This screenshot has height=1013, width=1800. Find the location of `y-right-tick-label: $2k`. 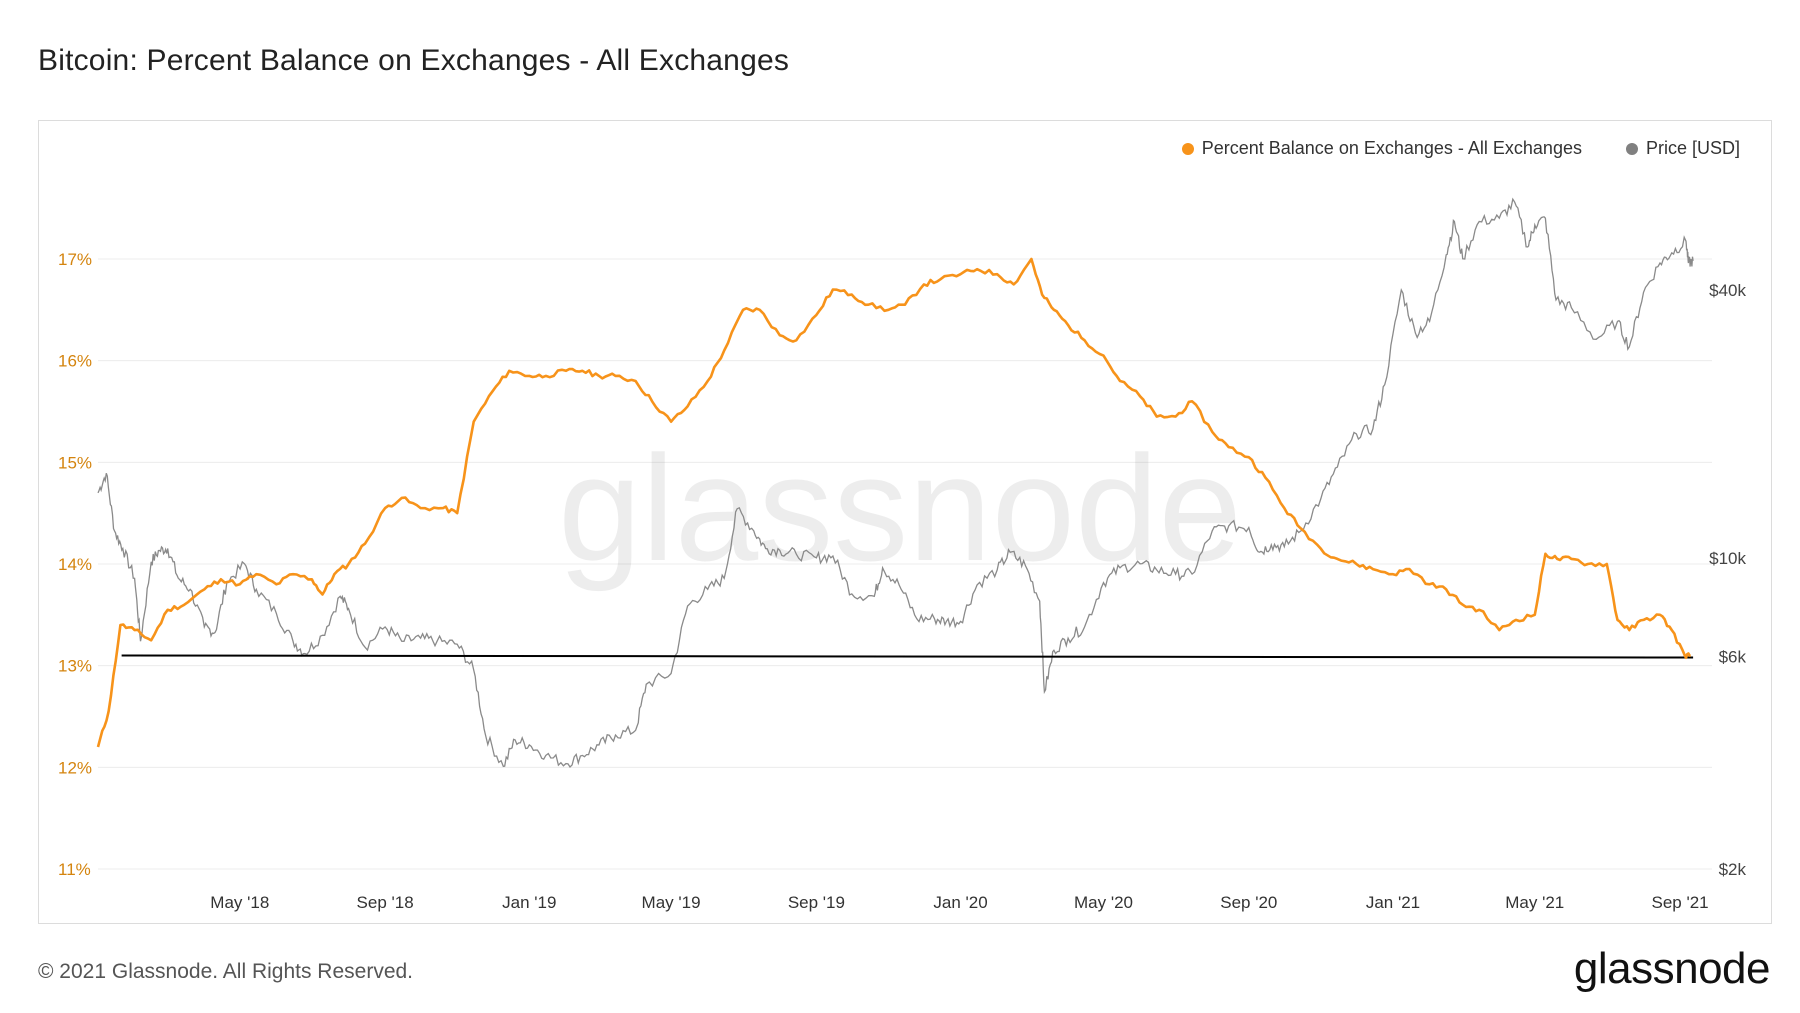

y-right-tick-label: $2k is located at coordinates (1733, 869).